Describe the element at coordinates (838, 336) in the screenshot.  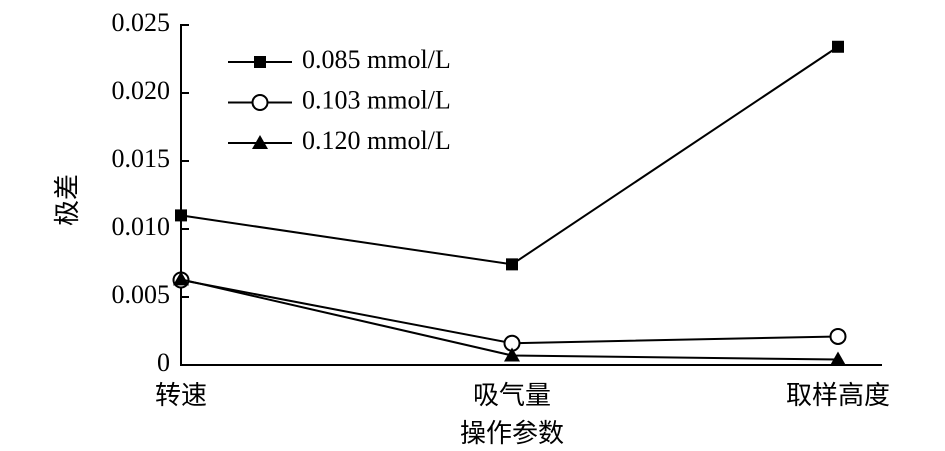
I see `marker-circle` at that location.